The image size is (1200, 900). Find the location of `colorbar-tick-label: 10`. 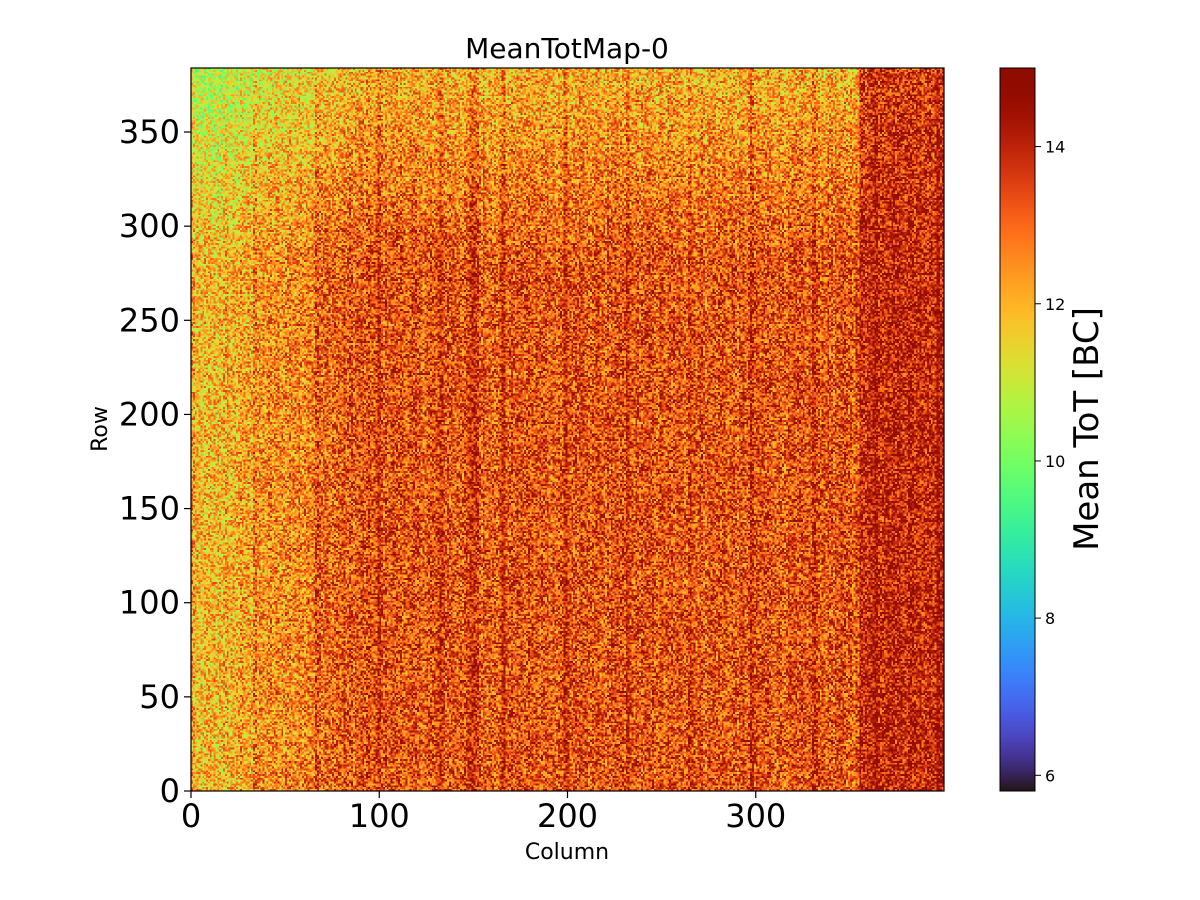

colorbar-tick-label: 10 is located at coordinates (1055, 461).